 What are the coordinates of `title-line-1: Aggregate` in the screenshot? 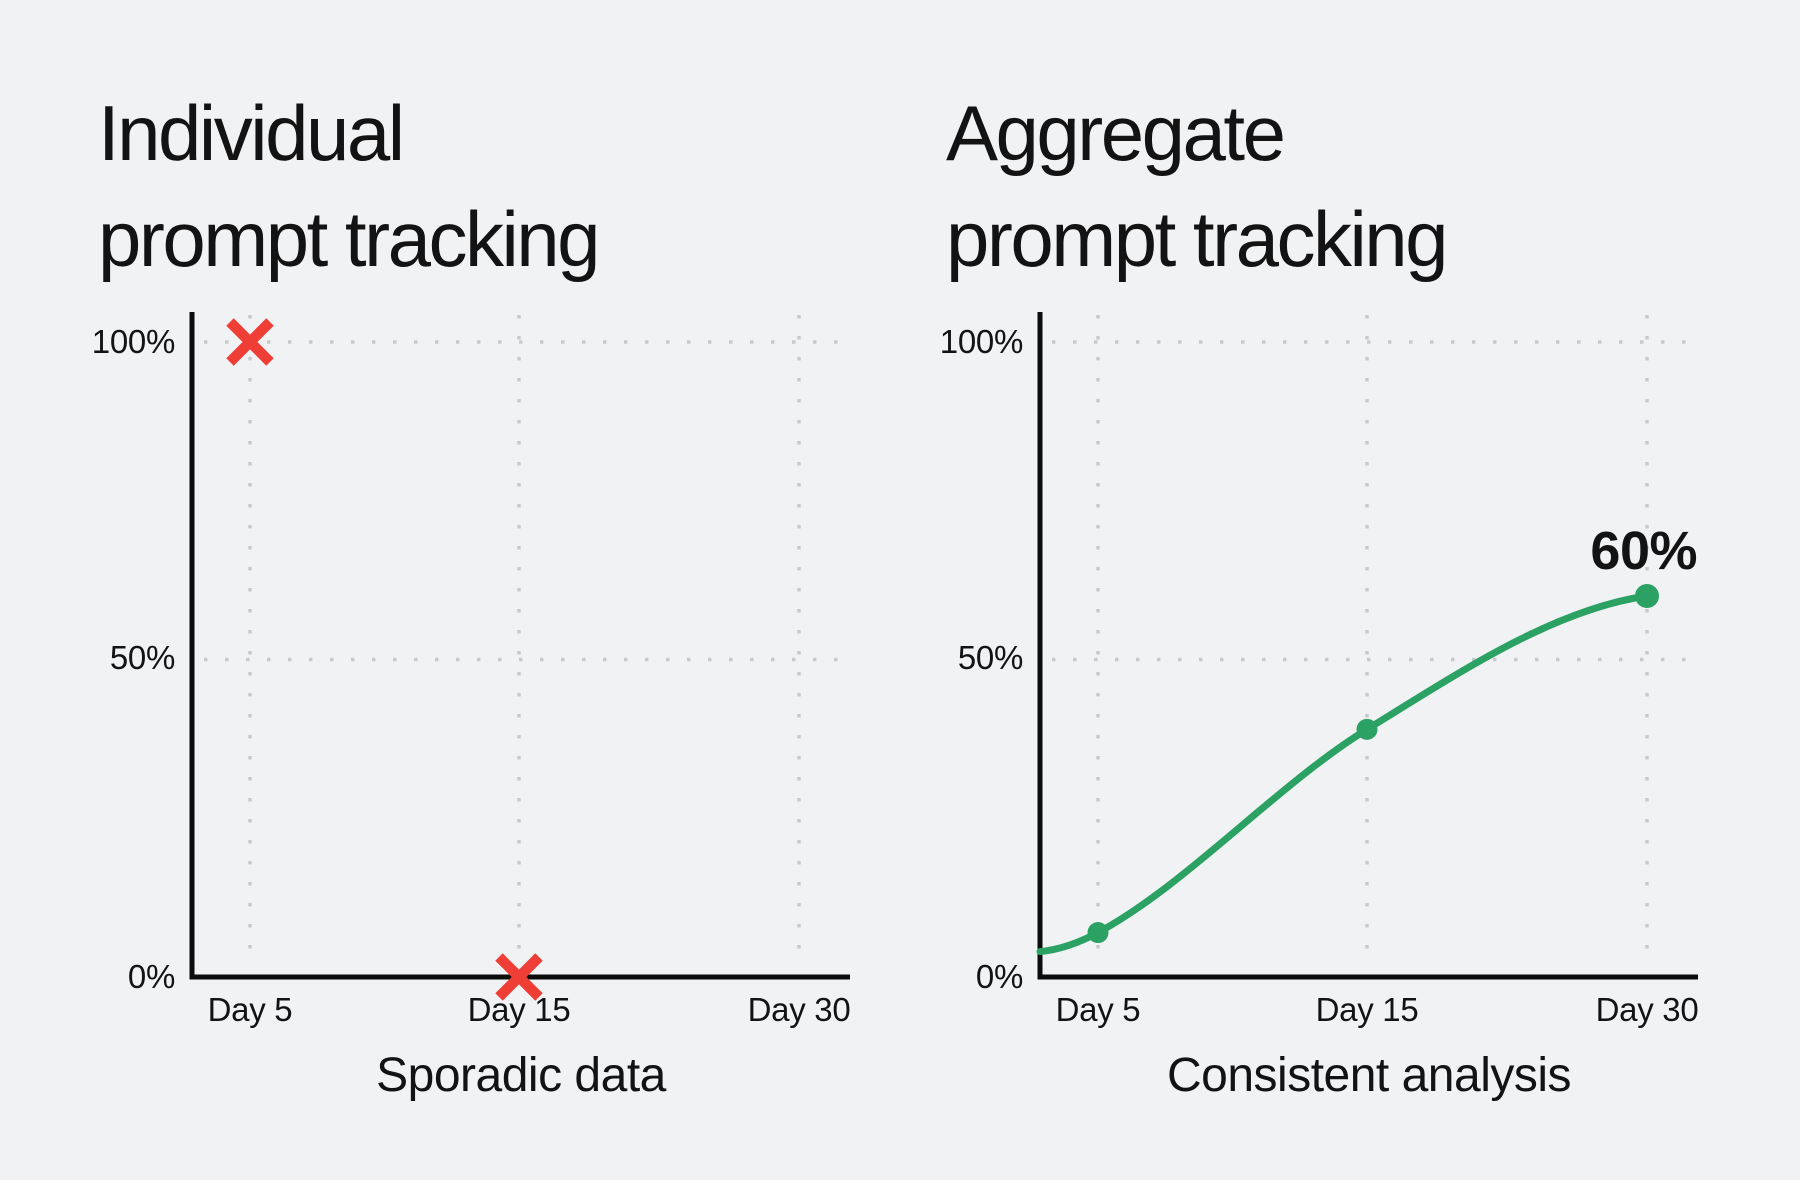 It's located at (1116, 133).